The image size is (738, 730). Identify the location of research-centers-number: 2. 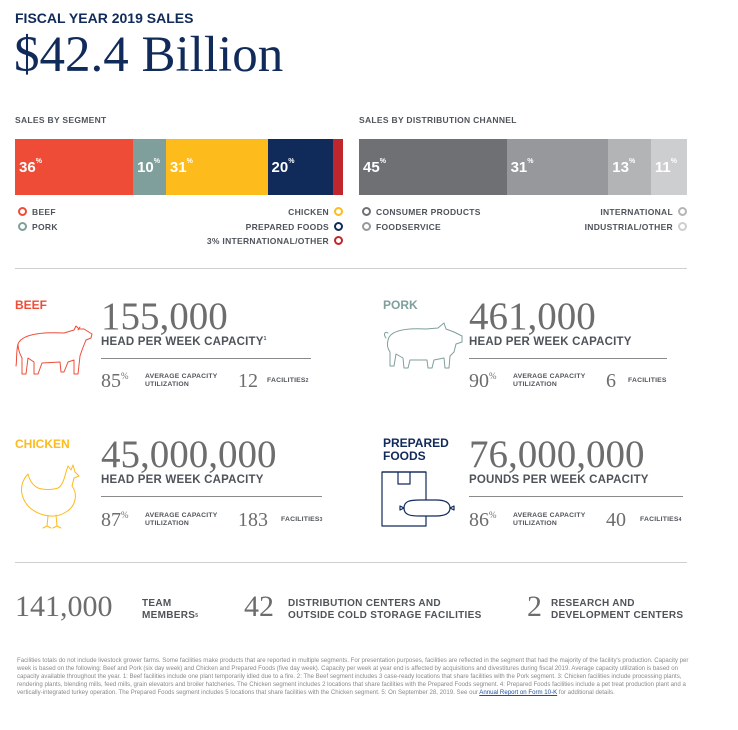
(534, 606).